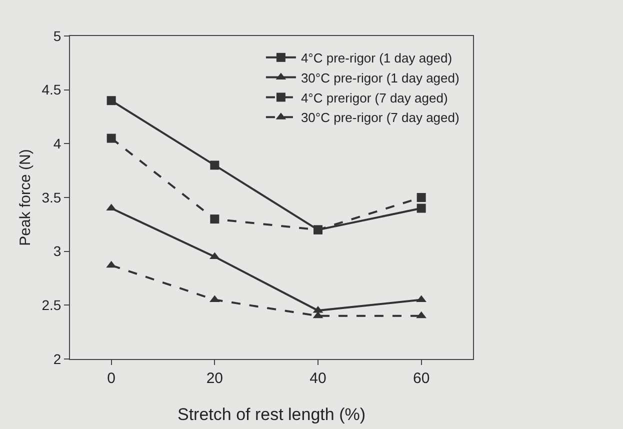  Describe the element at coordinates (57, 36) in the screenshot. I see `y-tick-label: 5` at that location.